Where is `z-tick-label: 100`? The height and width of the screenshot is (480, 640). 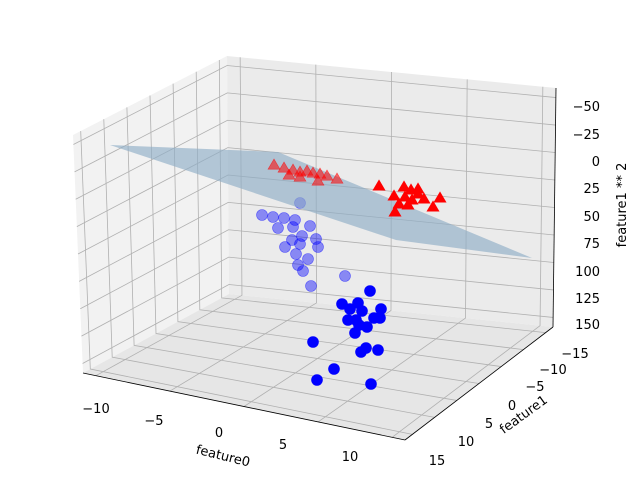
z-tick-label: 100 is located at coordinates (587, 272).